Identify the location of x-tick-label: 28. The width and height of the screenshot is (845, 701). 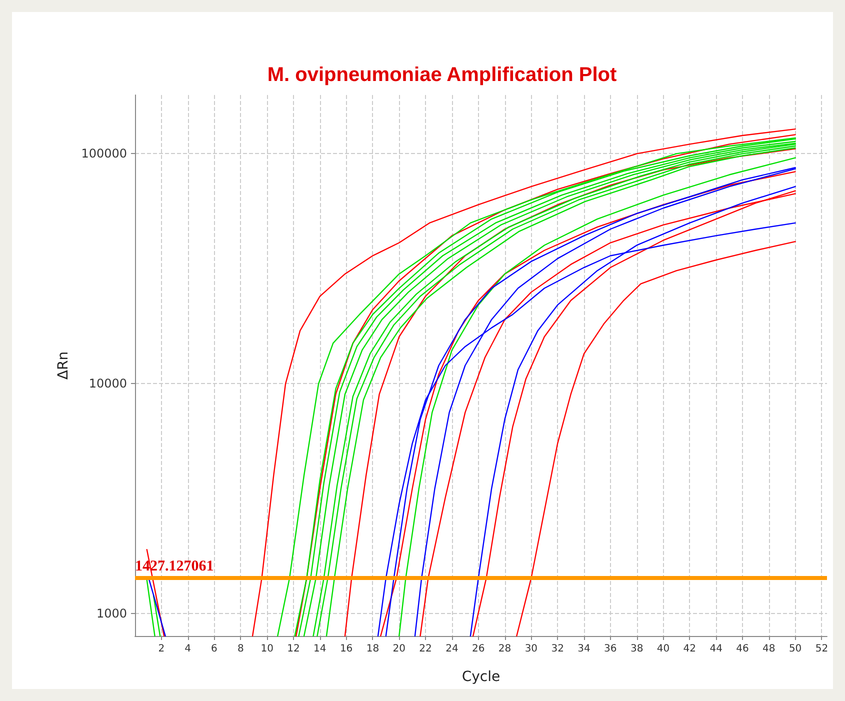
(505, 649).